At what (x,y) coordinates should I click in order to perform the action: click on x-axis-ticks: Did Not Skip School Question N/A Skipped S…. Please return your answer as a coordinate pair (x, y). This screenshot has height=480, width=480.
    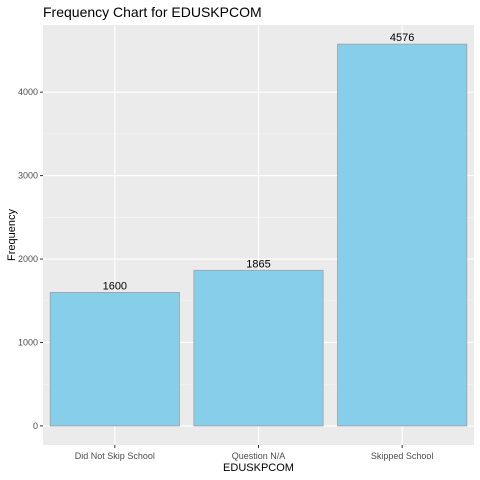
    Looking at the image, I should click on (254, 453).